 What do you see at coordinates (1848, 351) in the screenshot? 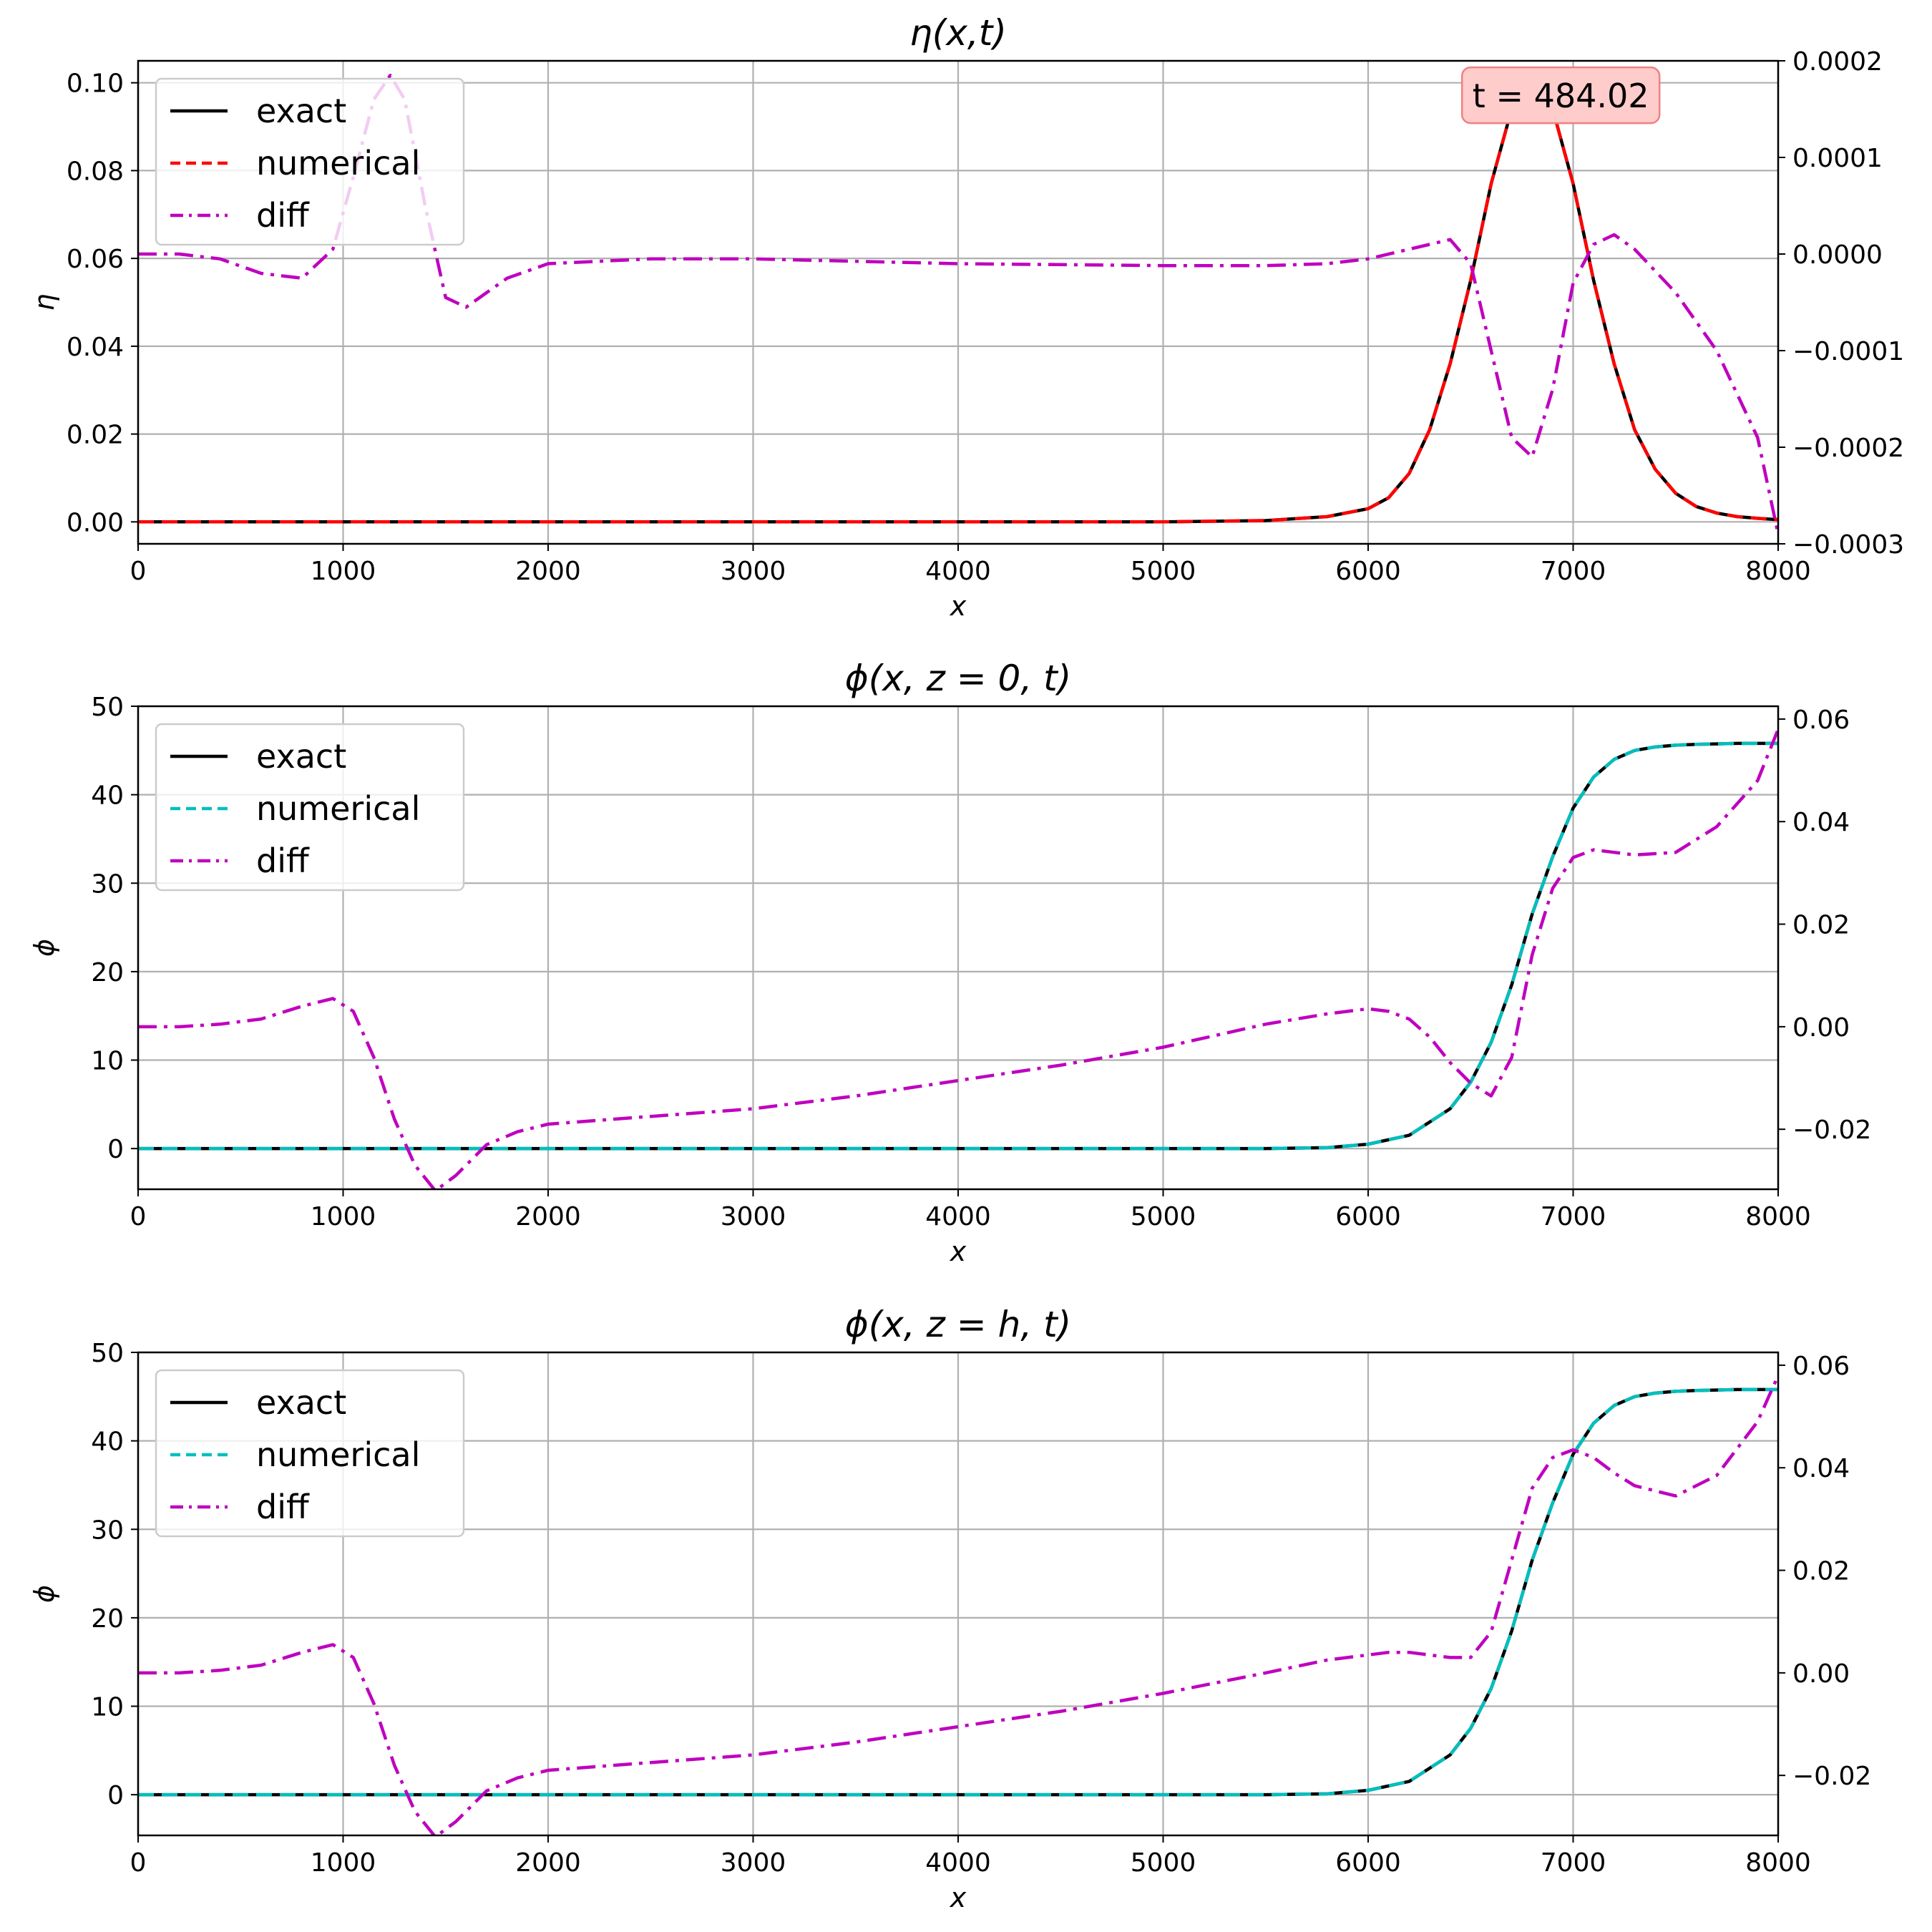
I see `y2-tick-label: −0.0001` at bounding box center [1848, 351].